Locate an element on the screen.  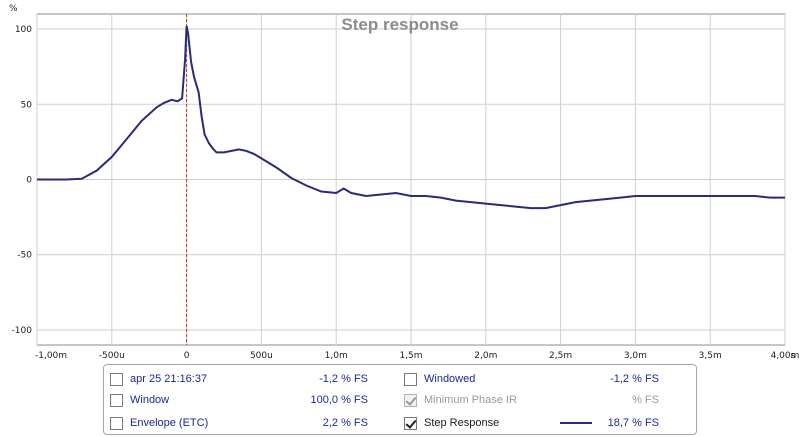
legend-item-label: Window is located at coordinates (150, 400).